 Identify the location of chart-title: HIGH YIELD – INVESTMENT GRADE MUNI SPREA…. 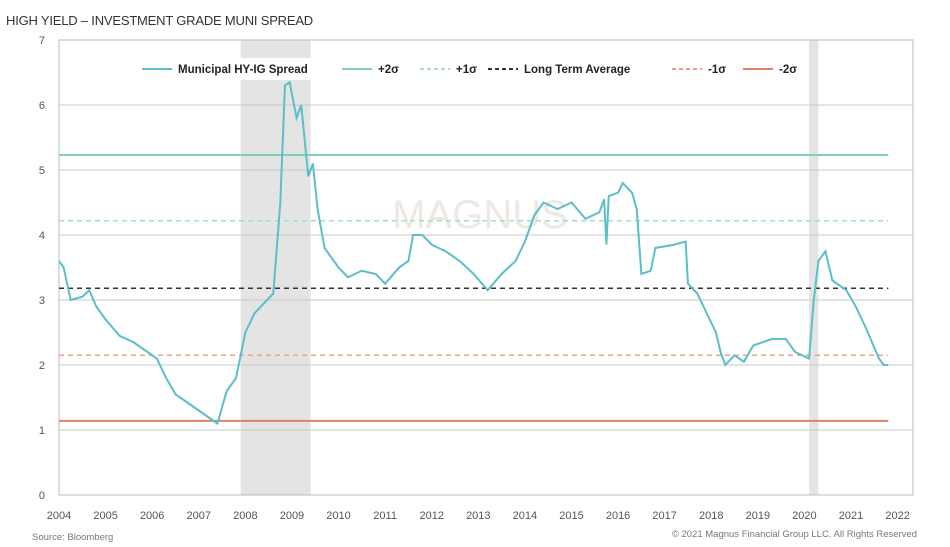
(159, 20).